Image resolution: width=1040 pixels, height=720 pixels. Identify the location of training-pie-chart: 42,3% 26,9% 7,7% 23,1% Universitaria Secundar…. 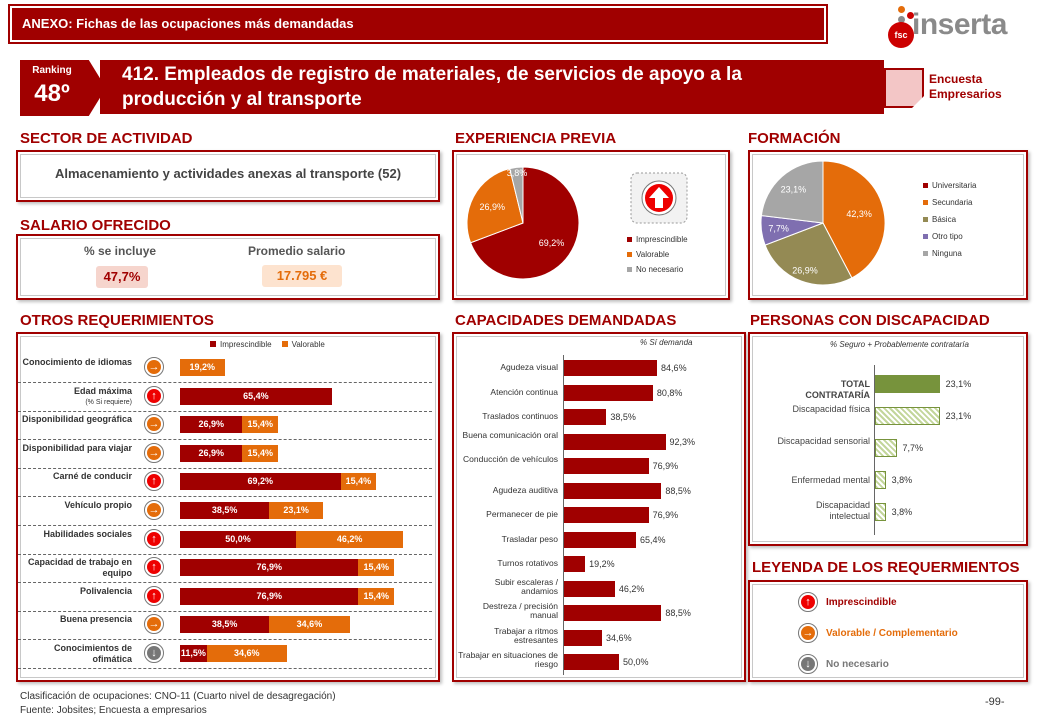
(868, 223).